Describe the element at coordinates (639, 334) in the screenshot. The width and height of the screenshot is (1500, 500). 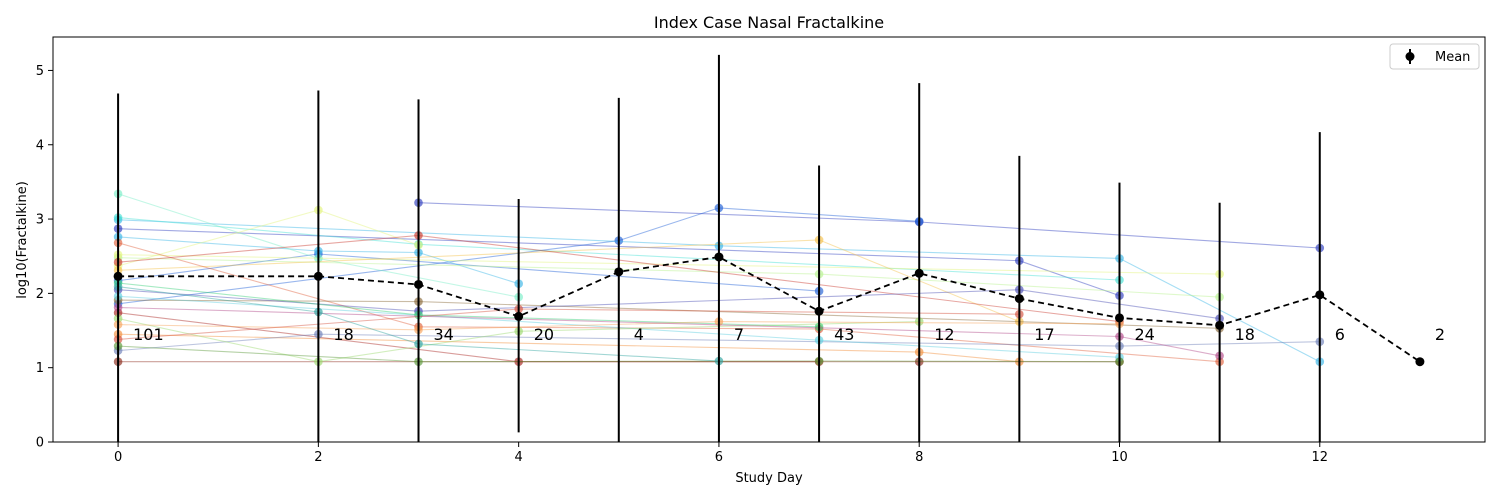
I see `count-label: 4` at that location.